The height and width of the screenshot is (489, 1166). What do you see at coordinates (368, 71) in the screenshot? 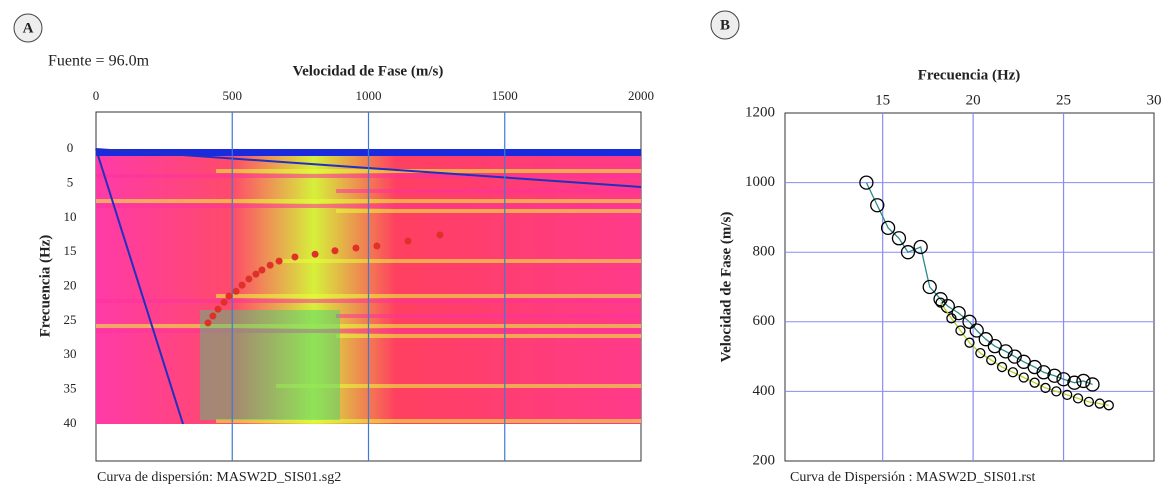
I see `x-axis-title: Velocidad de Fase (m/s)` at bounding box center [368, 71].